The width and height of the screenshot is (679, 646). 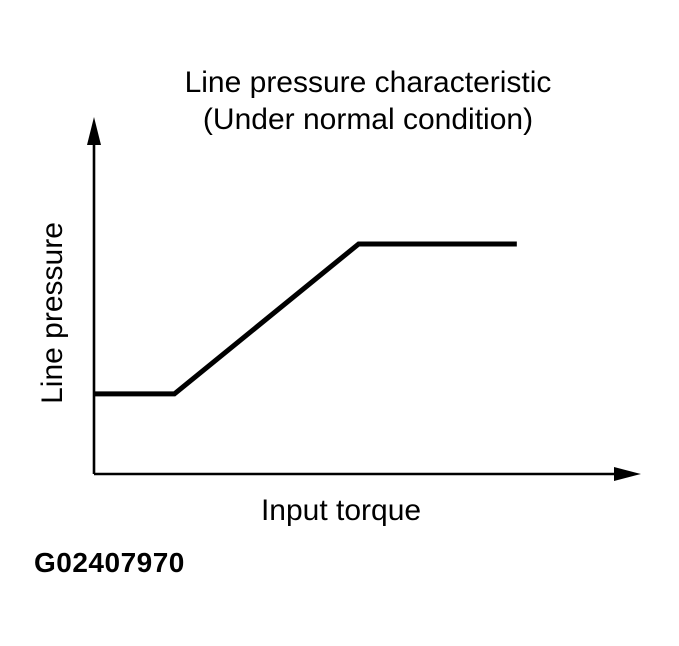 I want to click on y-axis-arrowhead, so click(x=94, y=131).